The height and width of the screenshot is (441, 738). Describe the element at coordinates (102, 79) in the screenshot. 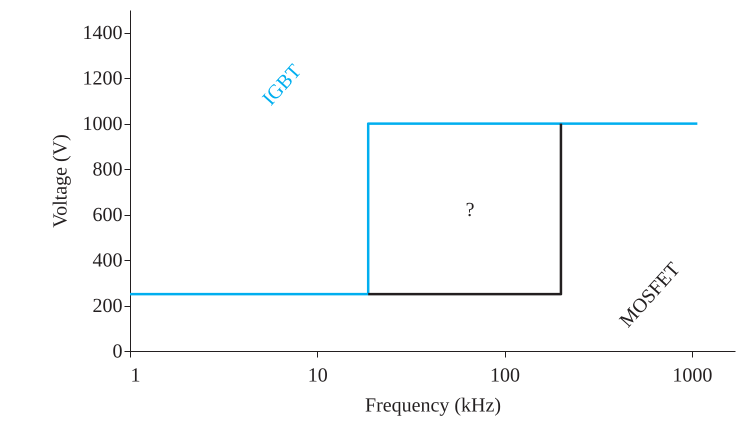

I see `y-tick-label: 1200` at that location.